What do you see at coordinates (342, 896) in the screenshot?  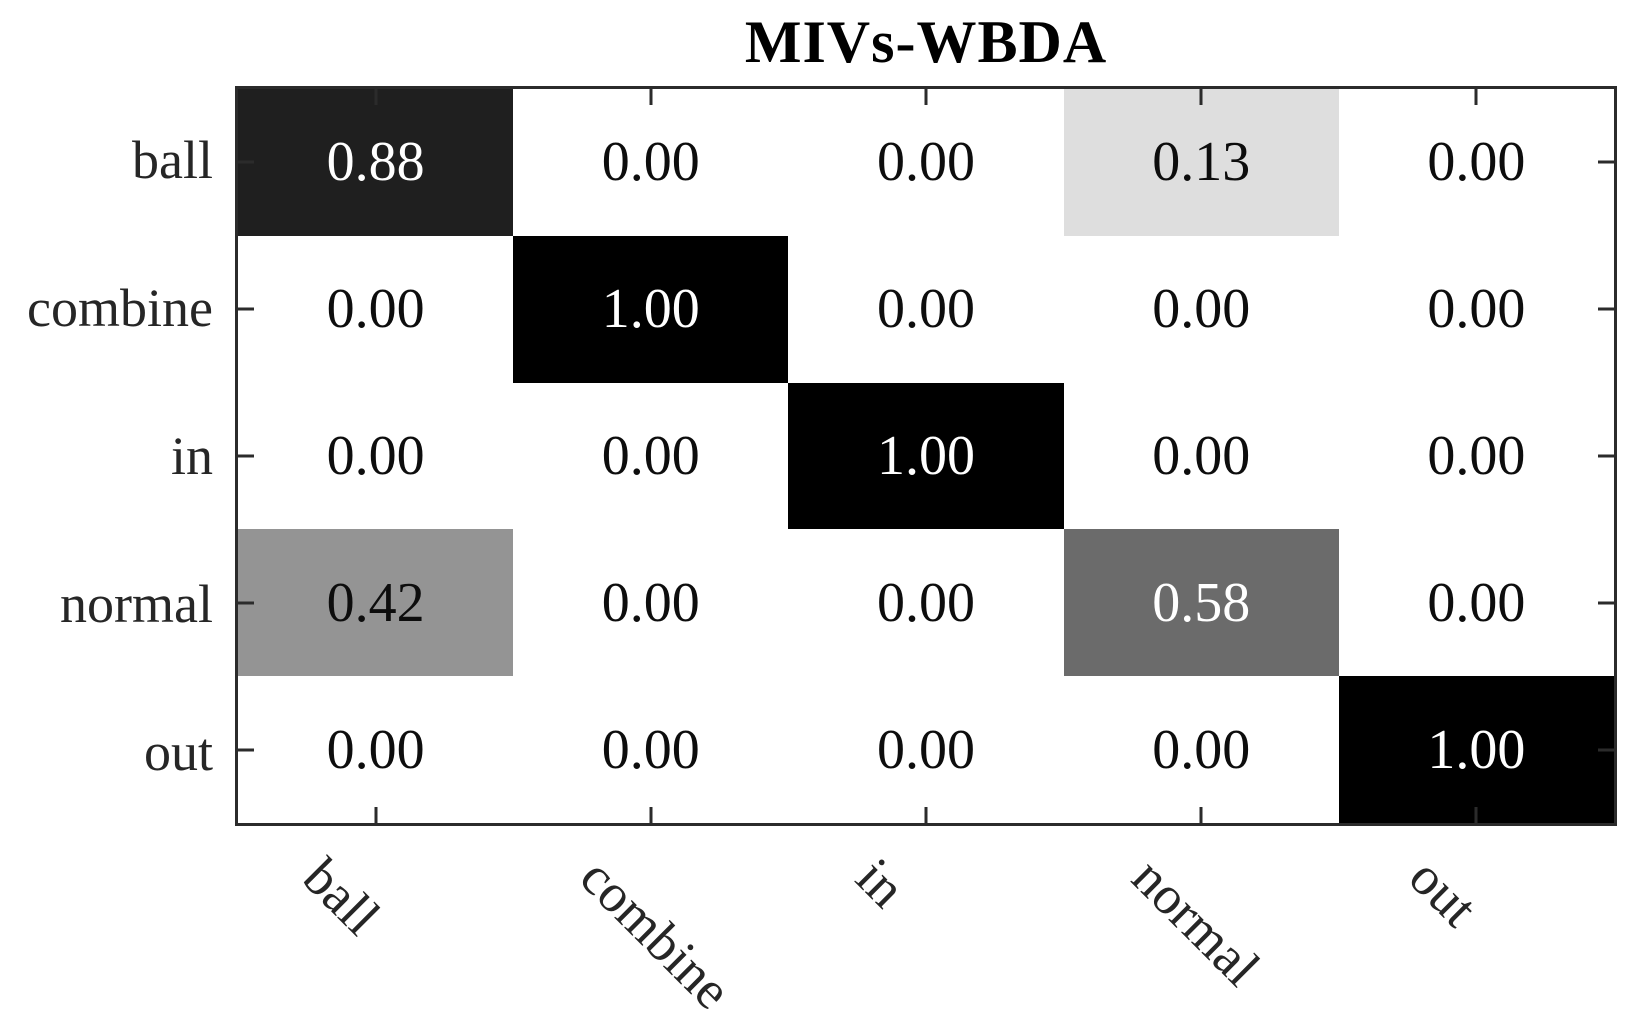 I see `x-tick-label-text: ball` at bounding box center [342, 896].